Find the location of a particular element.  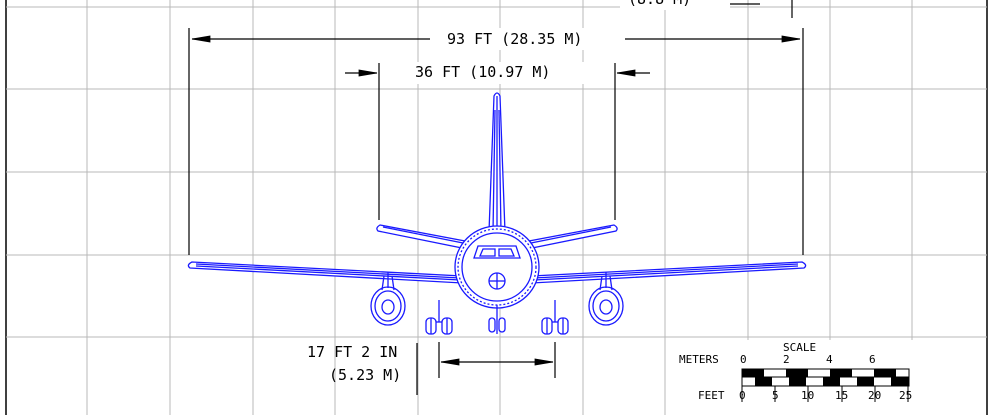

right-main-gear is located at coordinates (555, 317).